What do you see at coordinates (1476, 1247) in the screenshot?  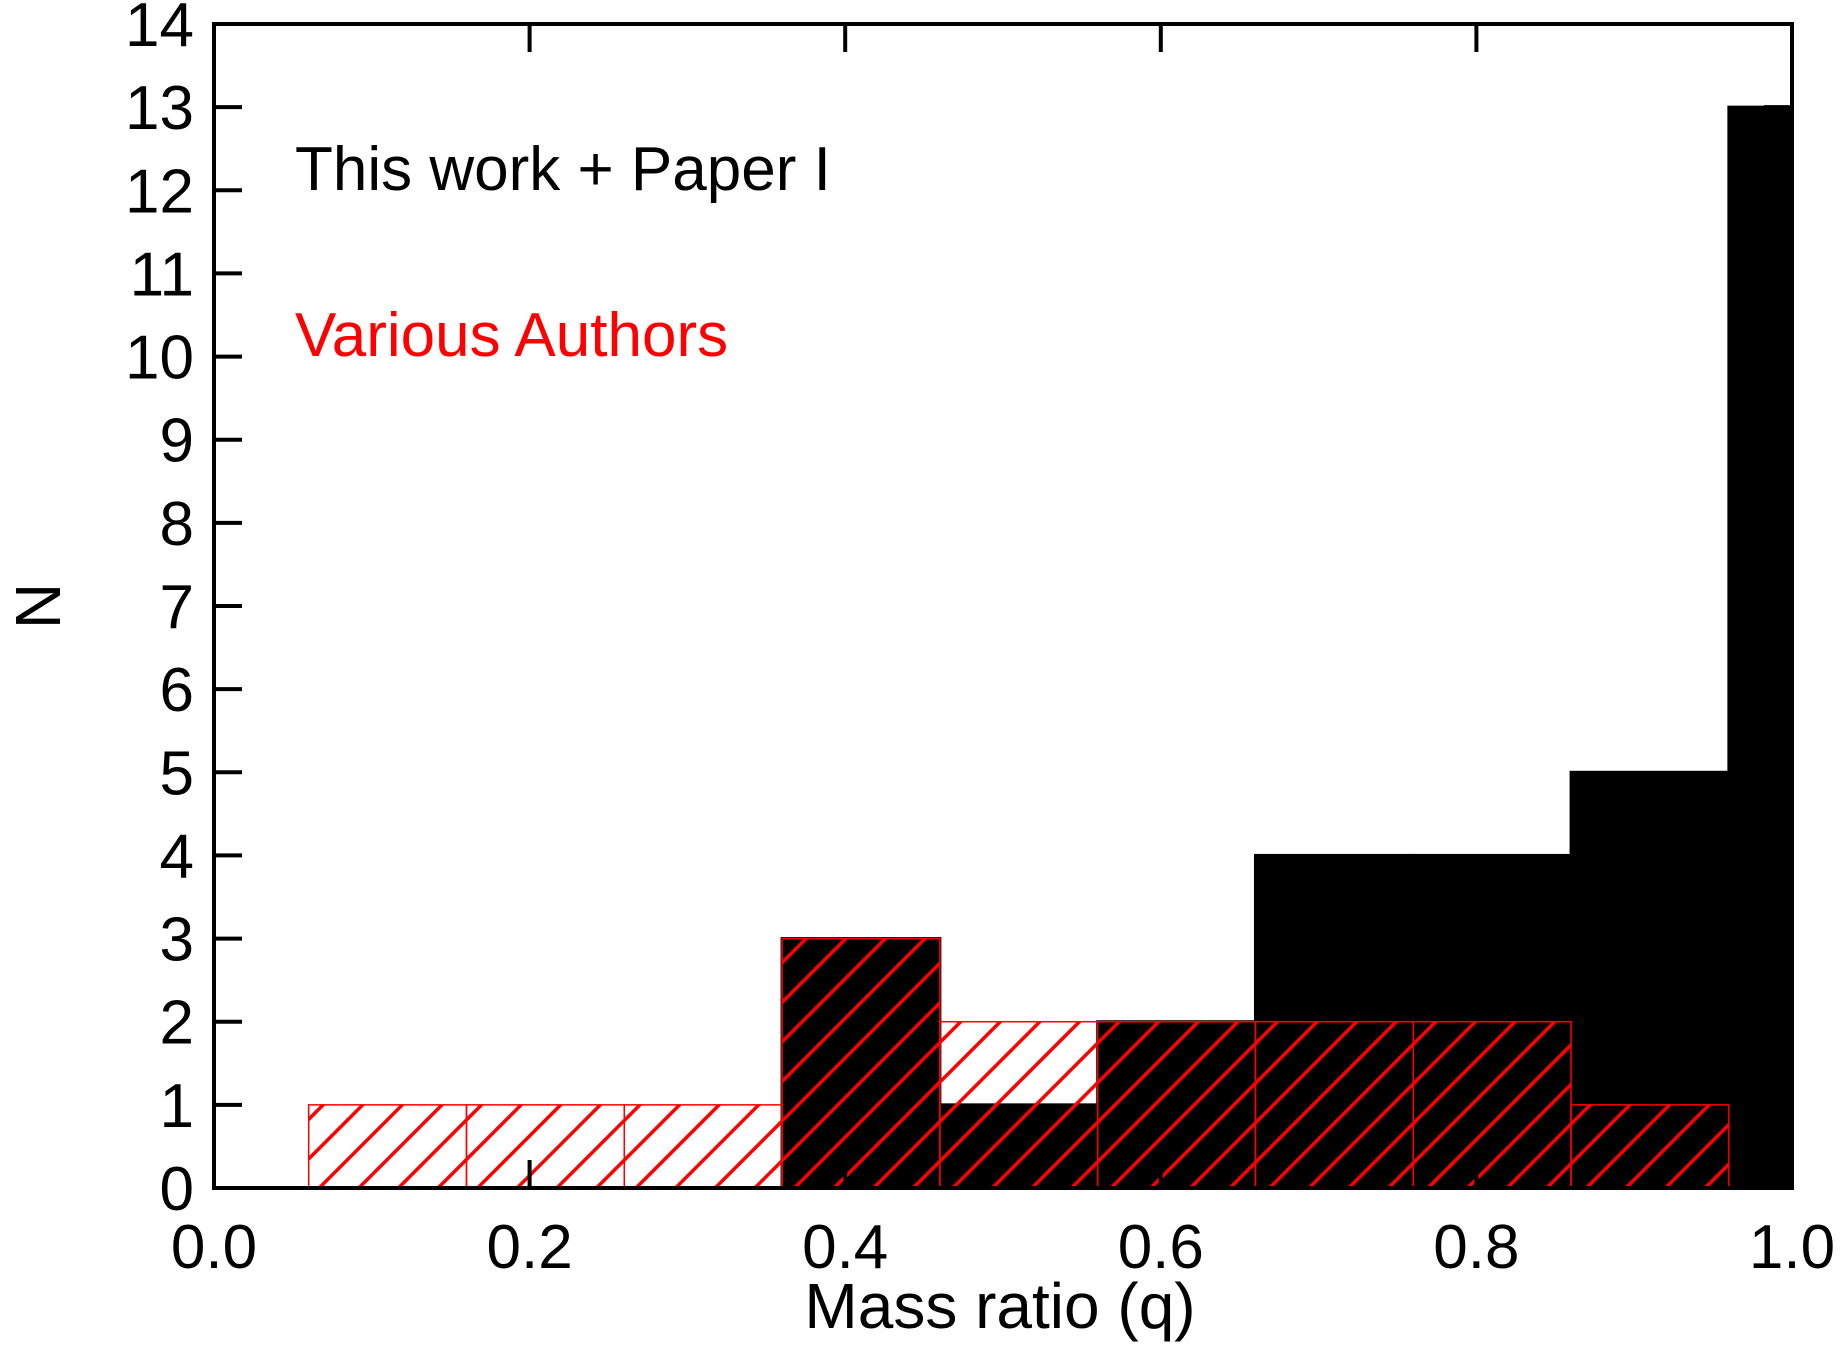 I see `x-tick-label: 0.8` at bounding box center [1476, 1247].